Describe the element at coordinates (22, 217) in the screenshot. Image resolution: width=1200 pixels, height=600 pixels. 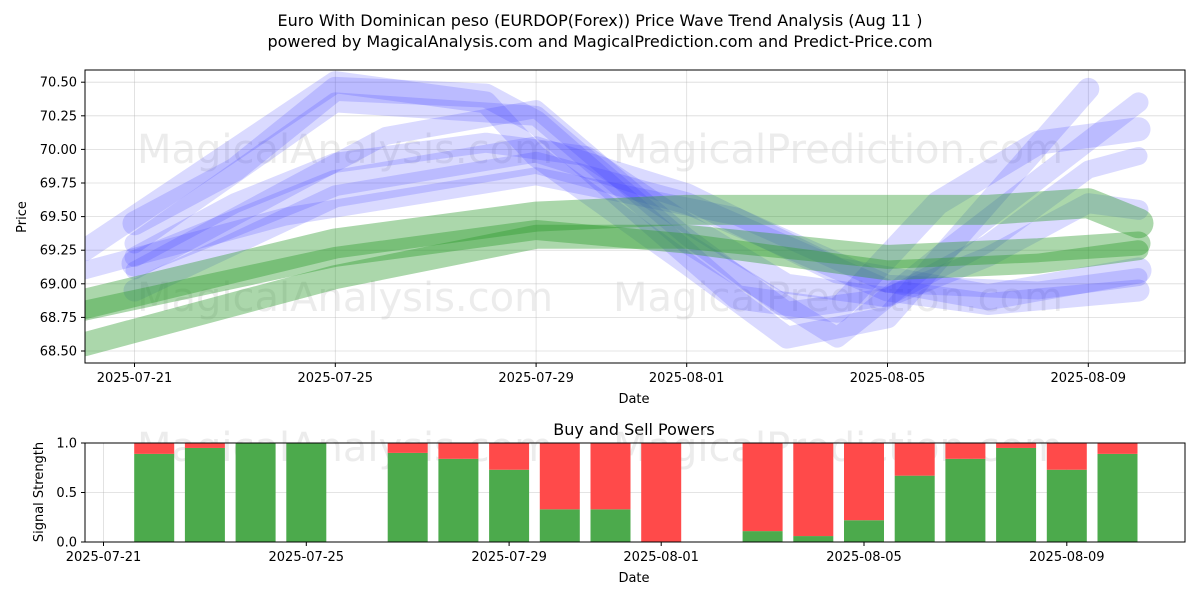
I see `price-y-axis-label: Price` at that location.